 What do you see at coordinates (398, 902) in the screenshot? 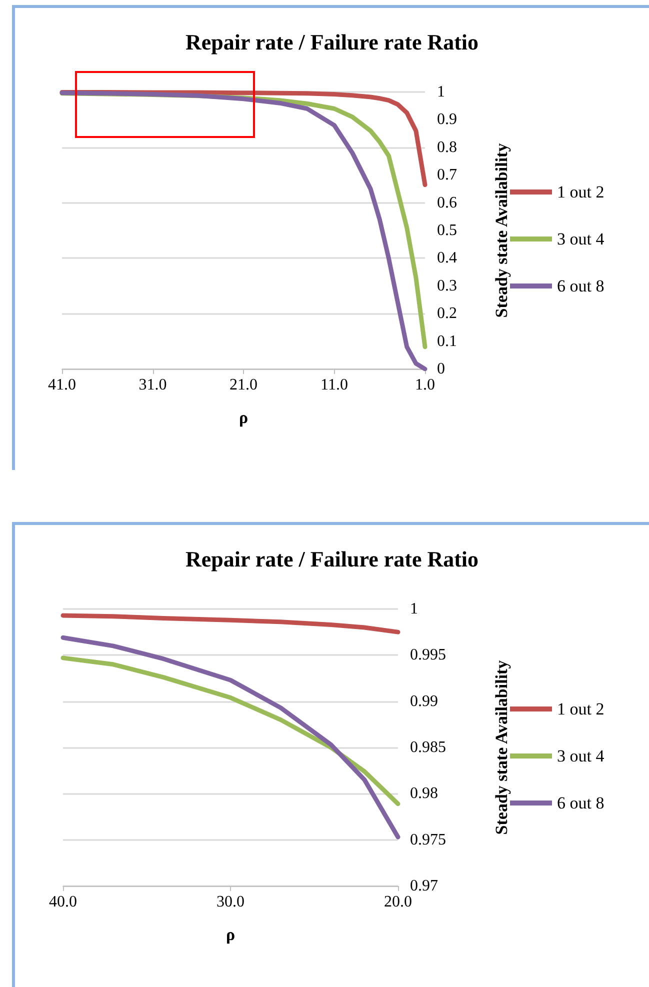
I see `x-tick-label: 20.0` at bounding box center [398, 902].